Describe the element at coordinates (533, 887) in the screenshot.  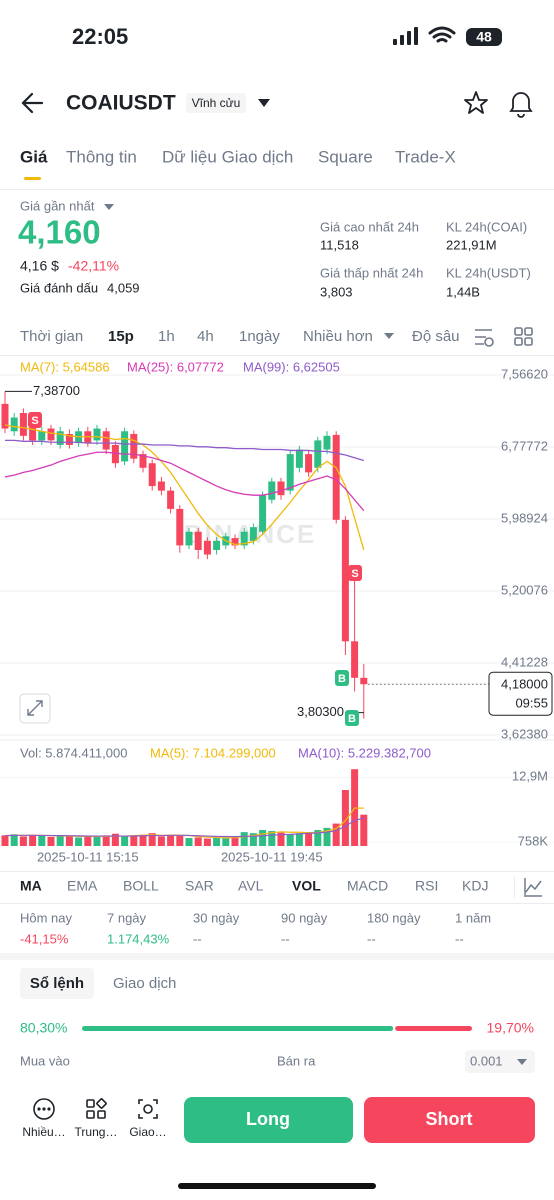
I see `indicator-chart-button` at that location.